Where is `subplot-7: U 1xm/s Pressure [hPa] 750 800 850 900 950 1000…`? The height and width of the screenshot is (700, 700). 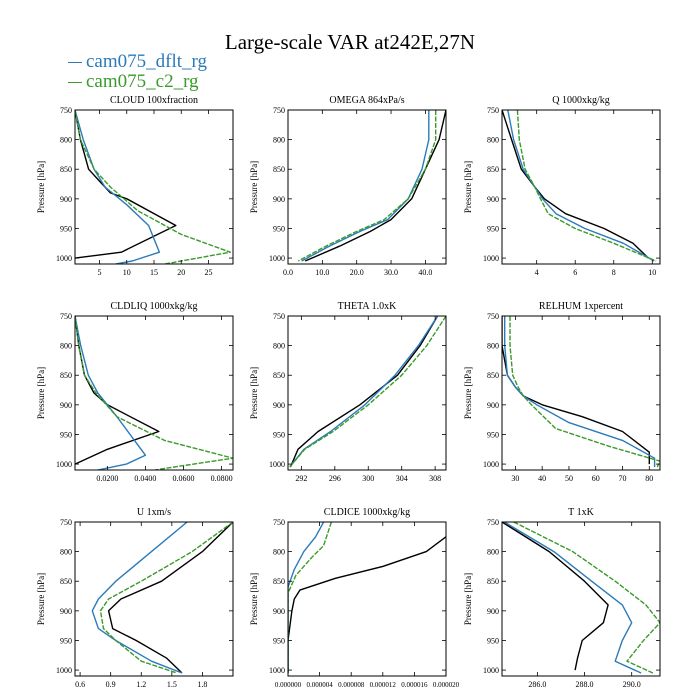
subplot-7: U 1xm/s Pressure [hPa] 750 800 850 900 950 1000… is located at coordinates (135, 598).